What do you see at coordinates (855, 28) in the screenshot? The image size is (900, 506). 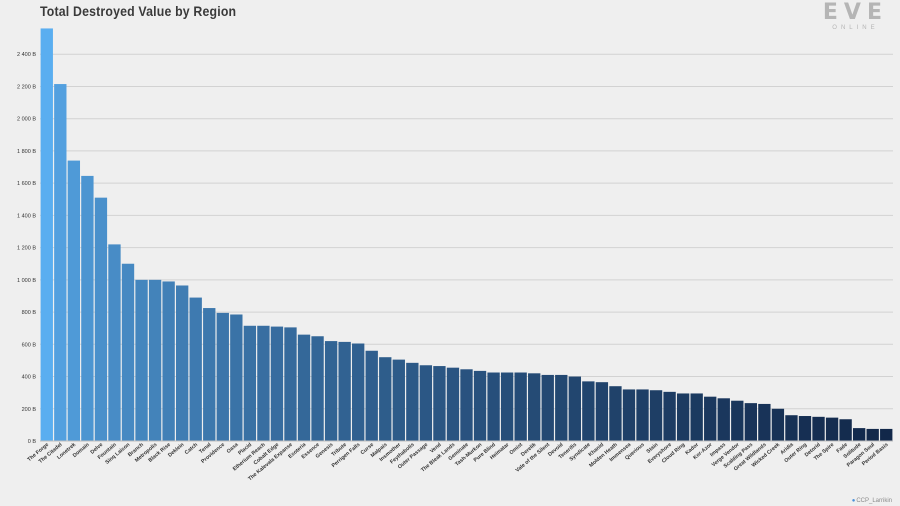 I see `logo-subtitle: ONLINE` at bounding box center [855, 28].